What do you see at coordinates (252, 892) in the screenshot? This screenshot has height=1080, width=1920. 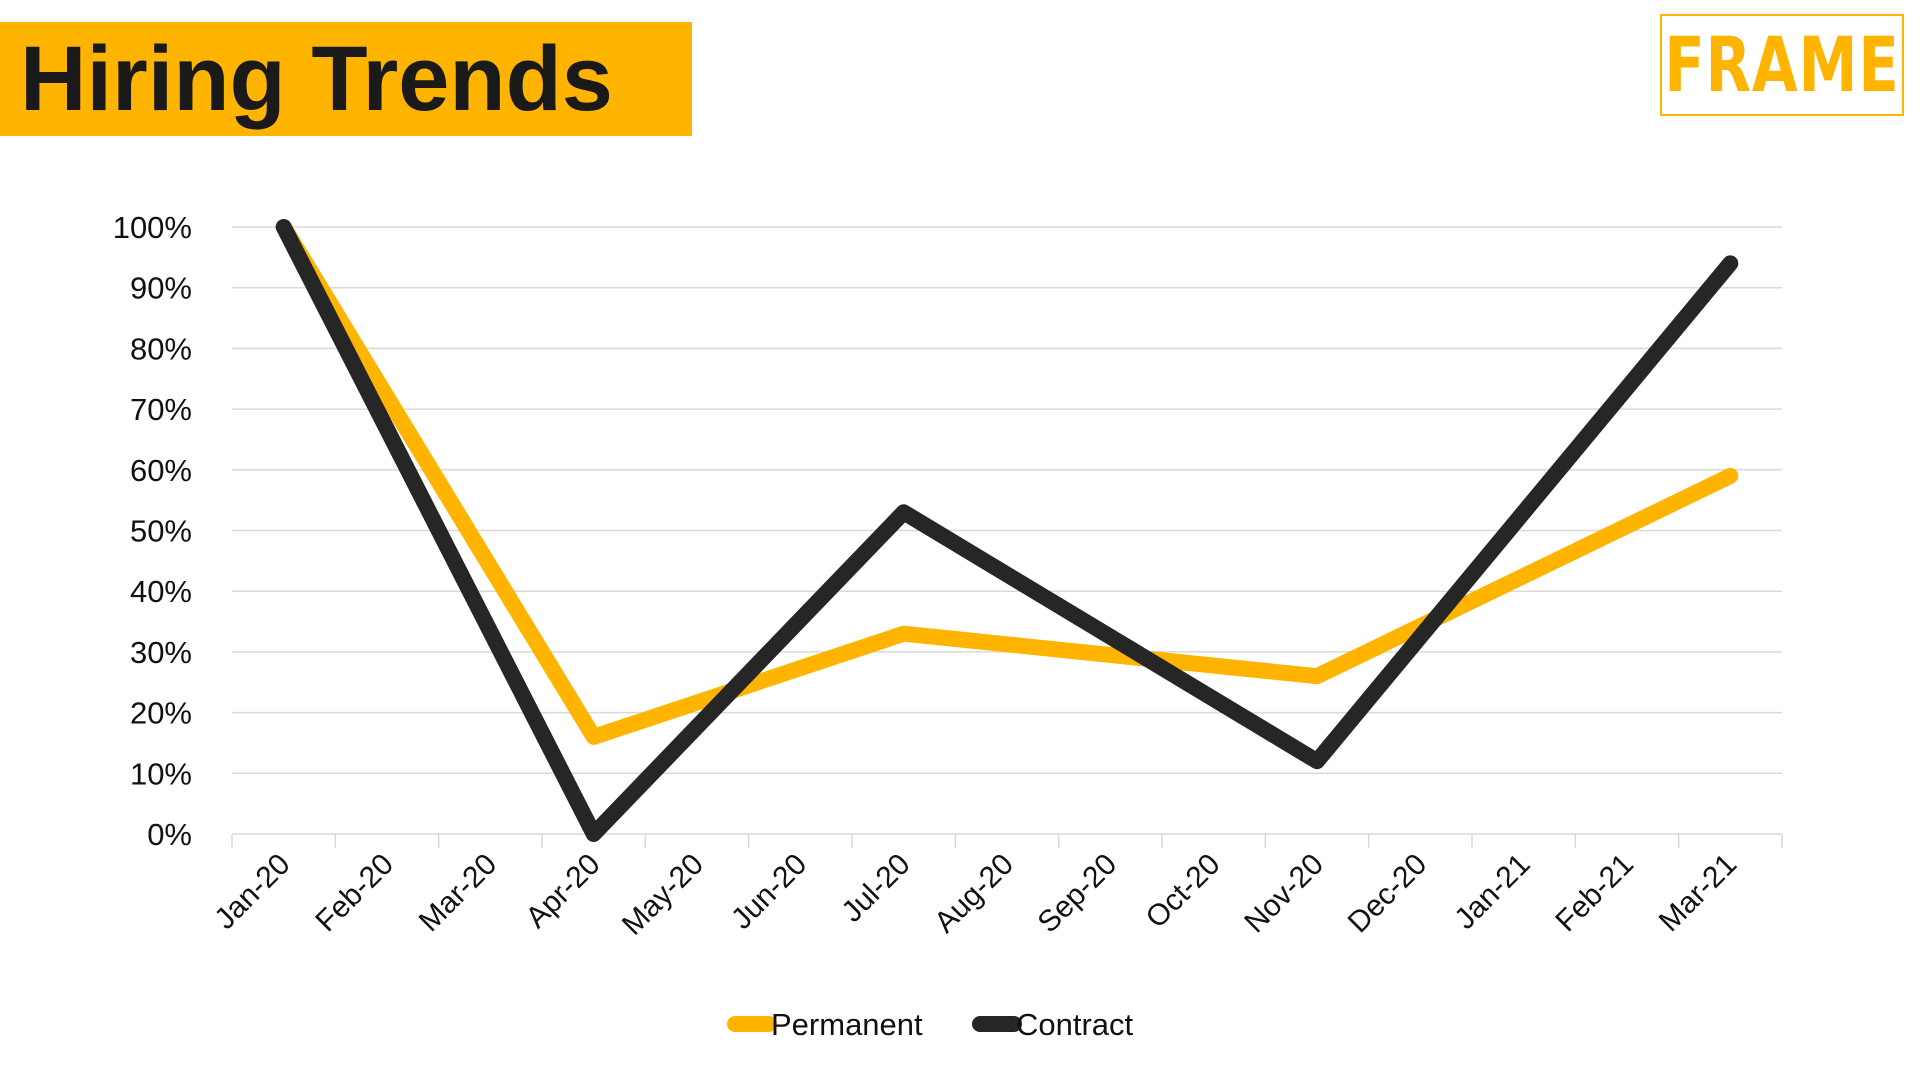 I see `x-tick-label: Jan-20` at bounding box center [252, 892].